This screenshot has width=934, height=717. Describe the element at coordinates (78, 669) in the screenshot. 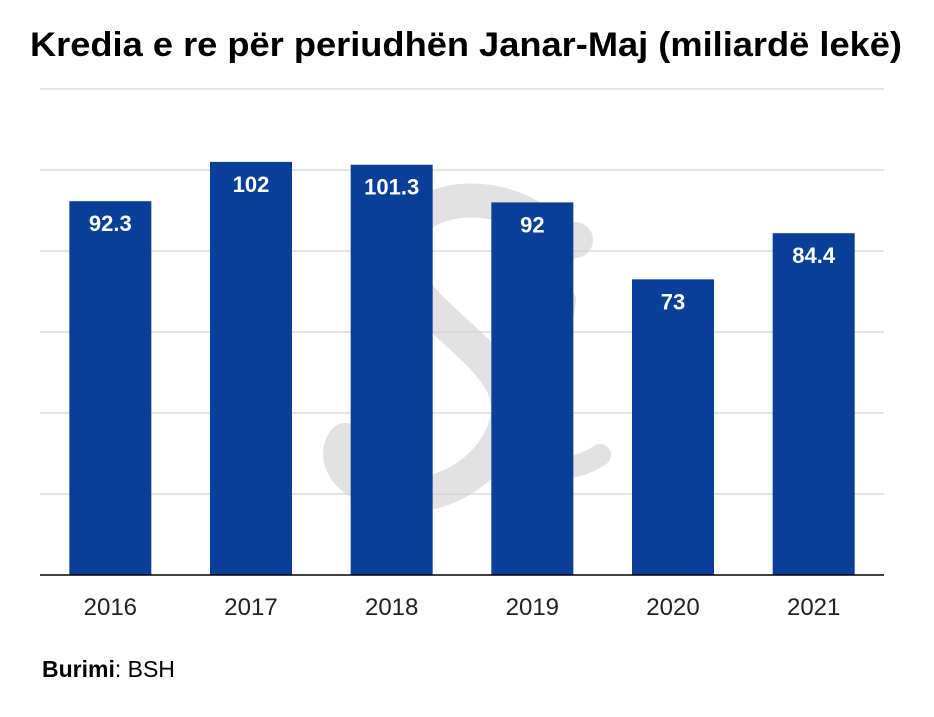

I see `source-label: Burimi` at that location.